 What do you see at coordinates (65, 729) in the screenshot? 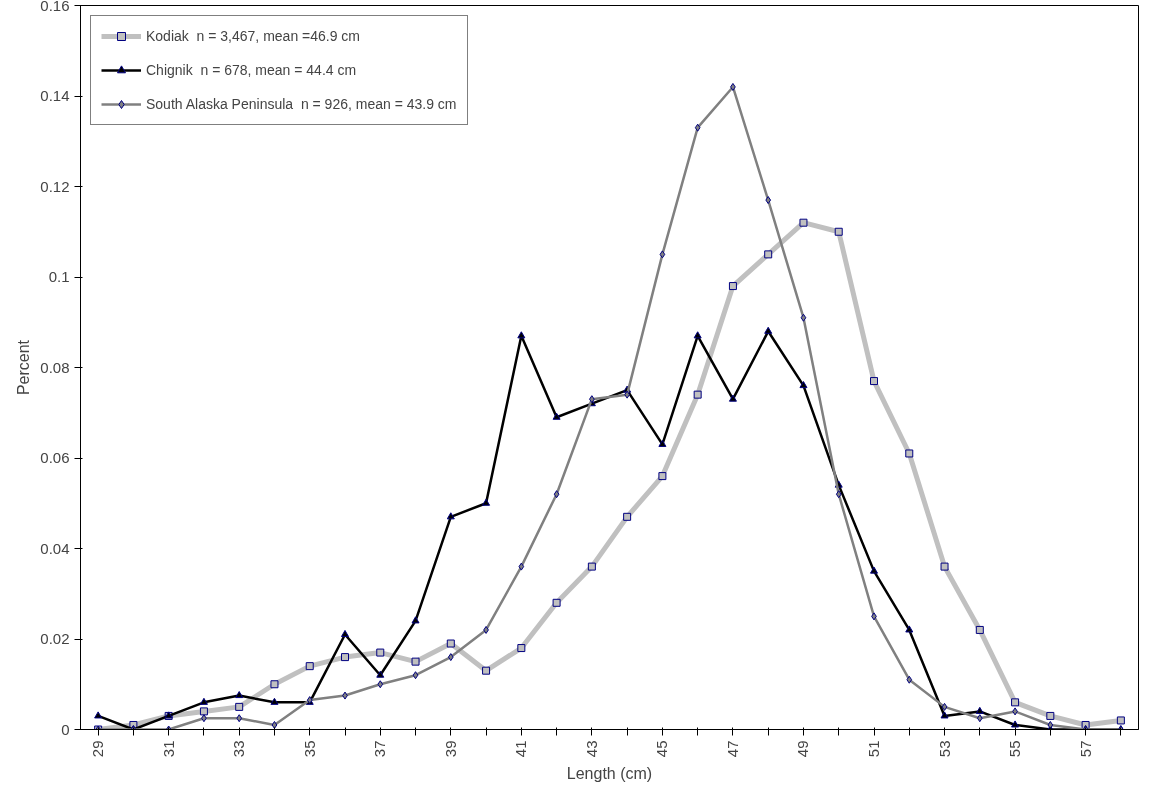
I see `y-tick-label: 0` at bounding box center [65, 729].